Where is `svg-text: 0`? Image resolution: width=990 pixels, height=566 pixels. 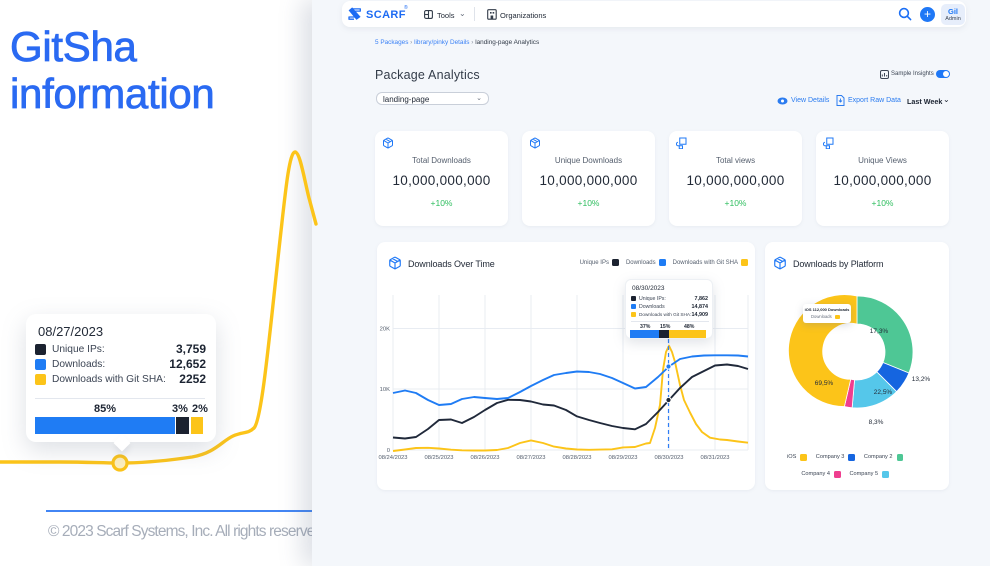 svg-text: 0 is located at coordinates (388, 451).